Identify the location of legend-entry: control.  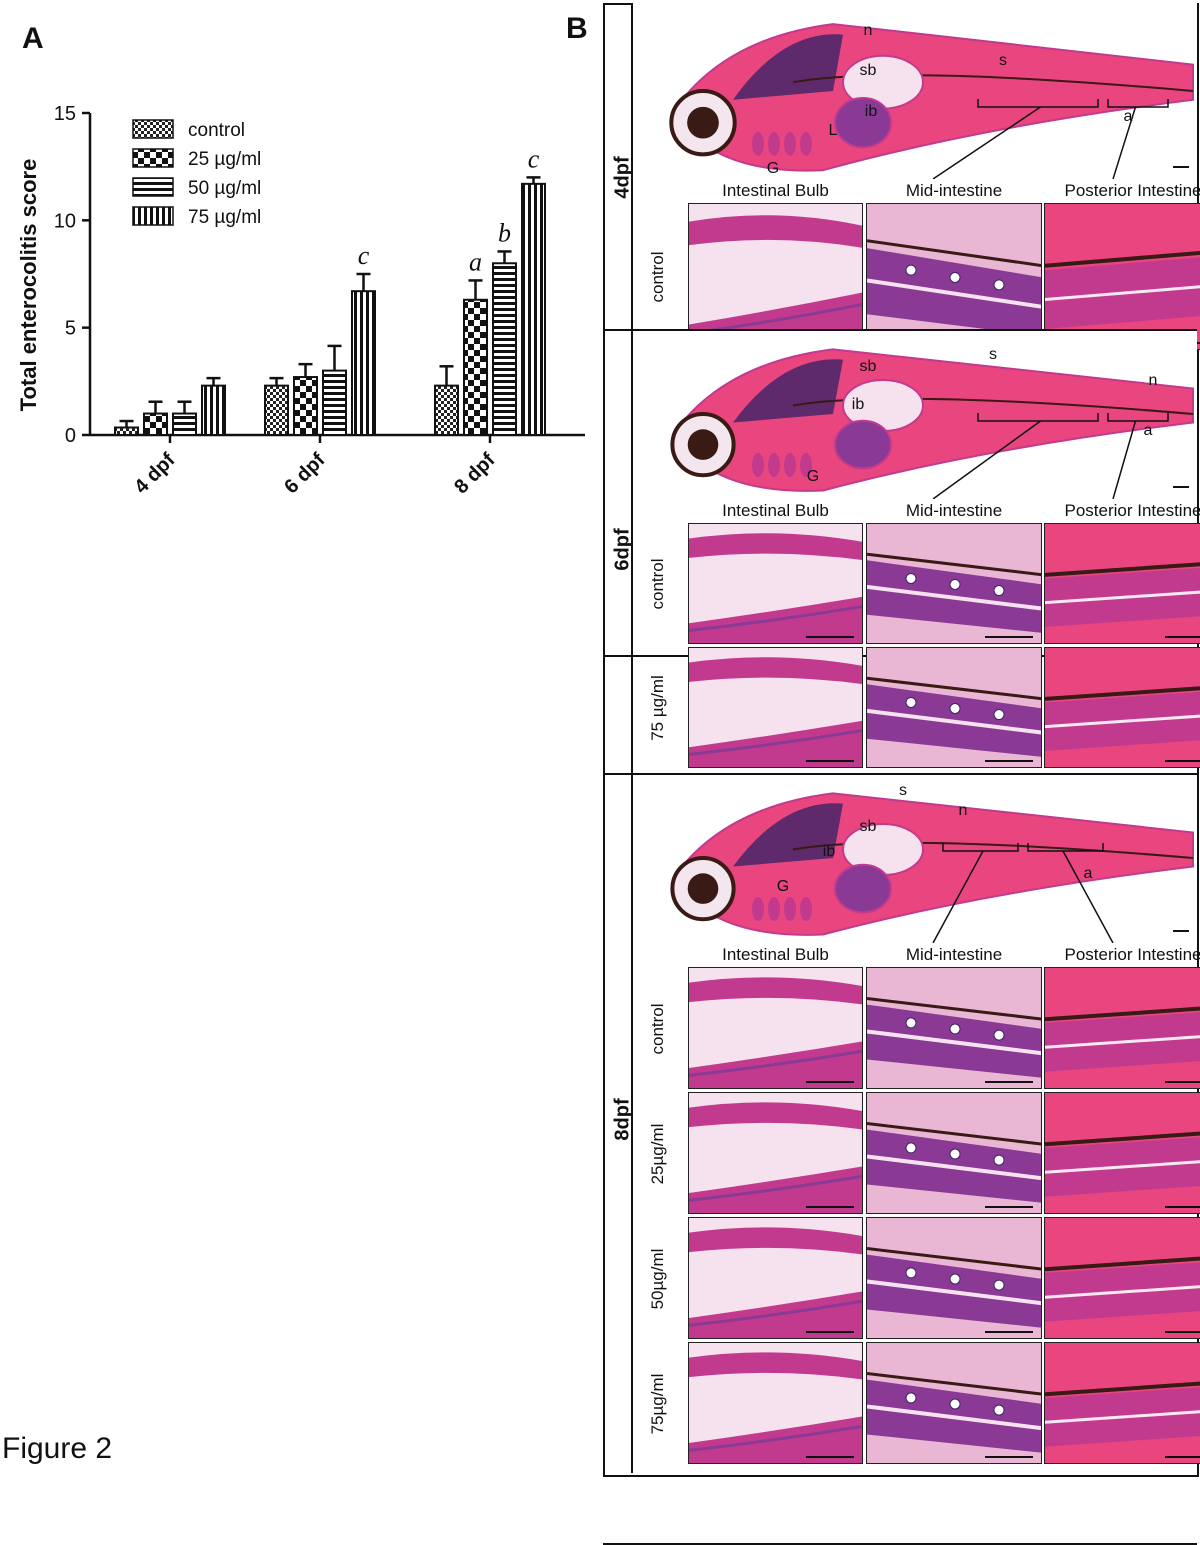
(216, 130).